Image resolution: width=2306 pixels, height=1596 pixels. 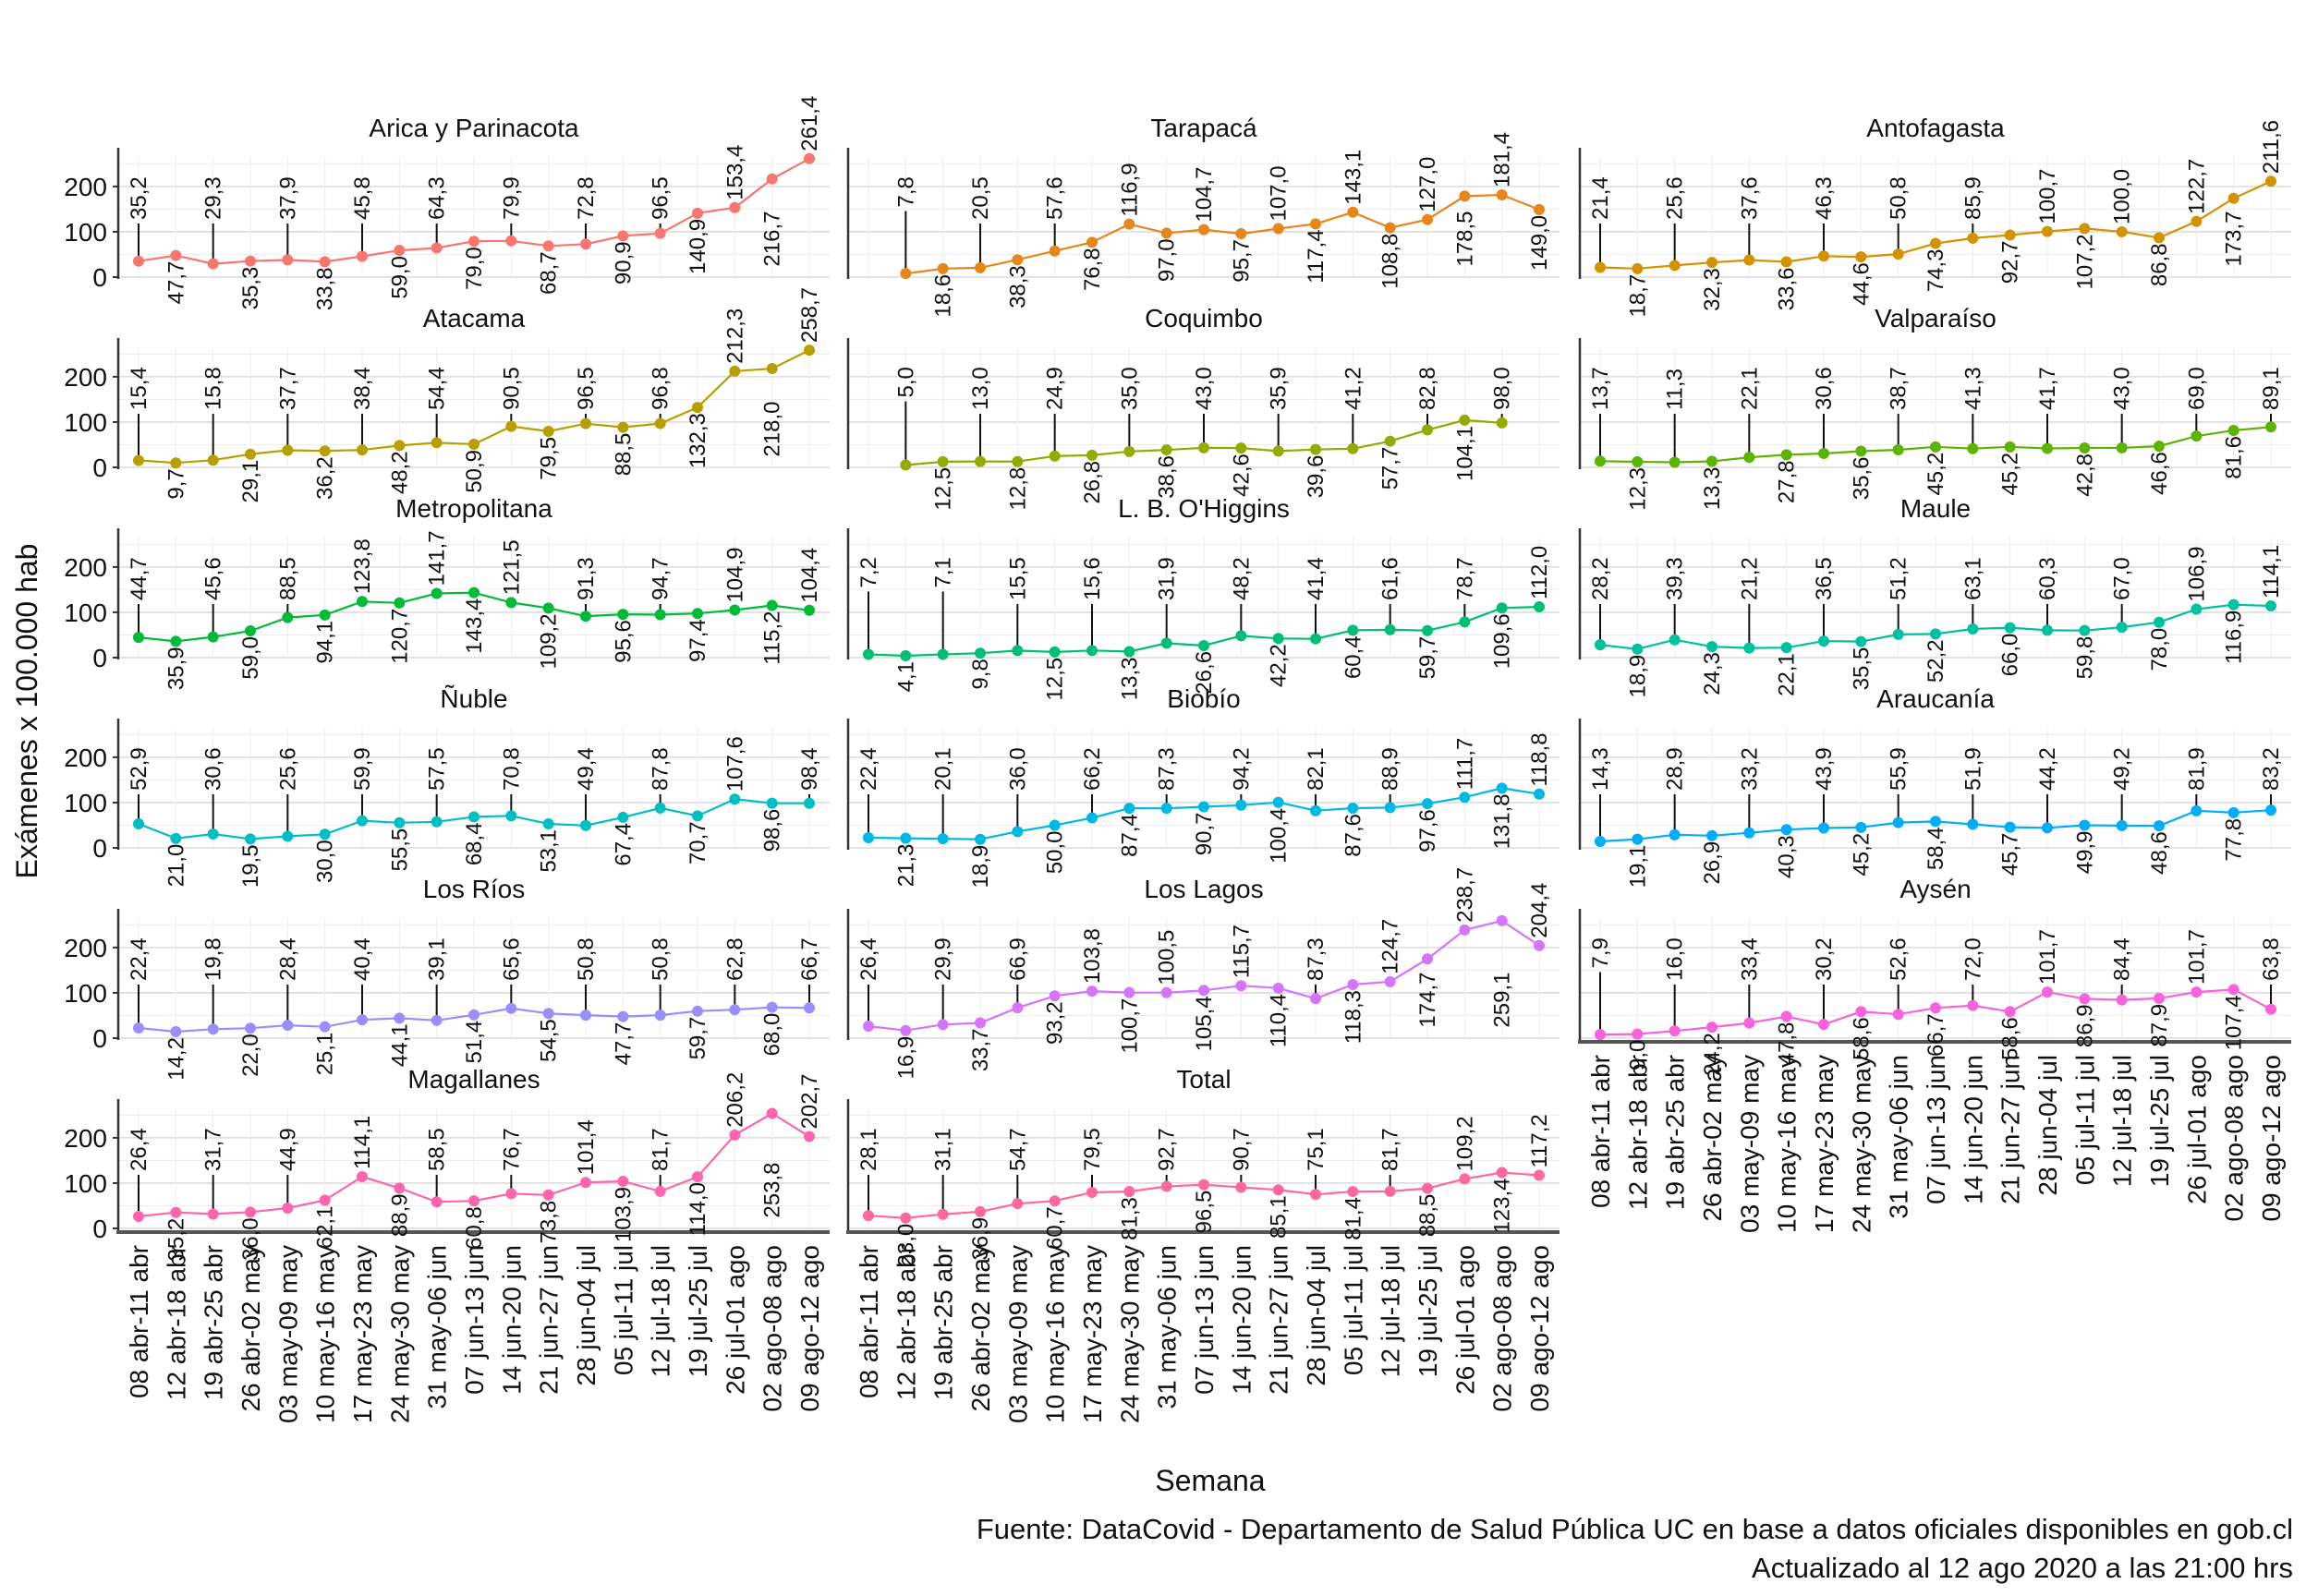 What do you see at coordinates (2084, 853) in the screenshot?
I see `data-label: 49,9` at bounding box center [2084, 853].